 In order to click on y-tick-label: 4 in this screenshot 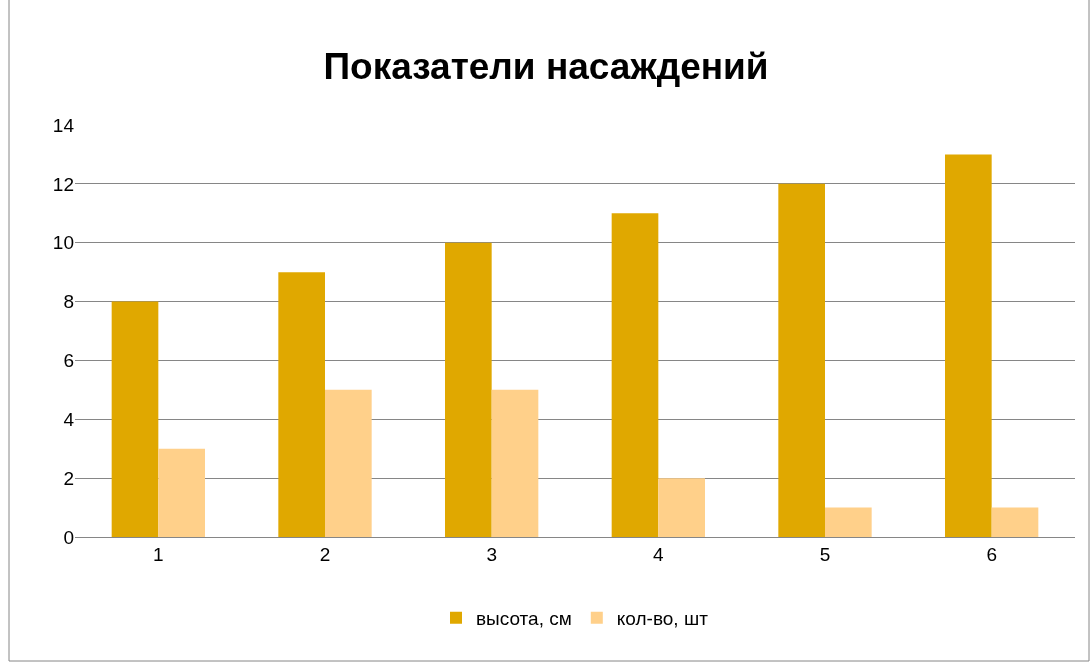, I will do `click(69, 419)`.